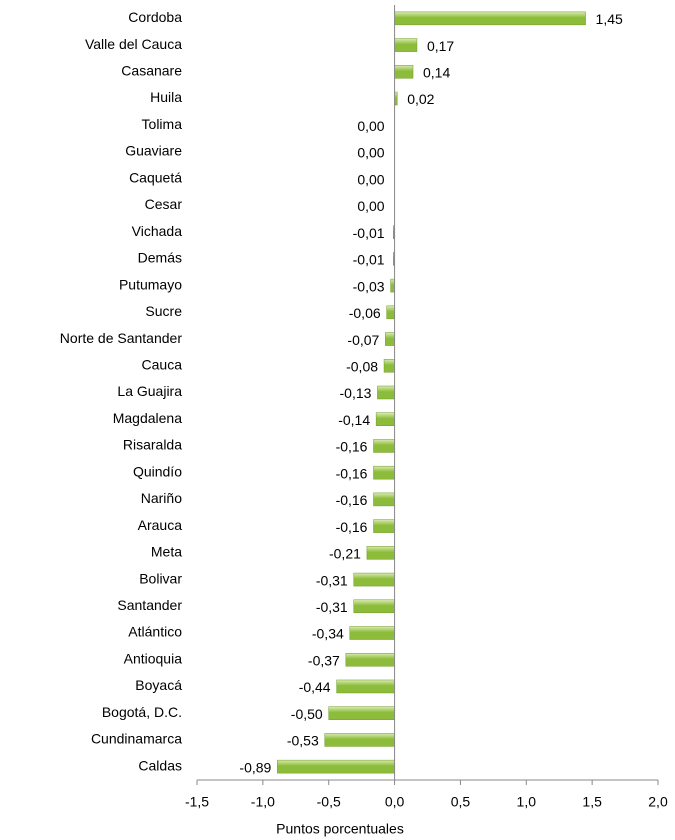 This screenshot has height=840, width=675. I want to click on y-tick-label: Santander, so click(149, 605).